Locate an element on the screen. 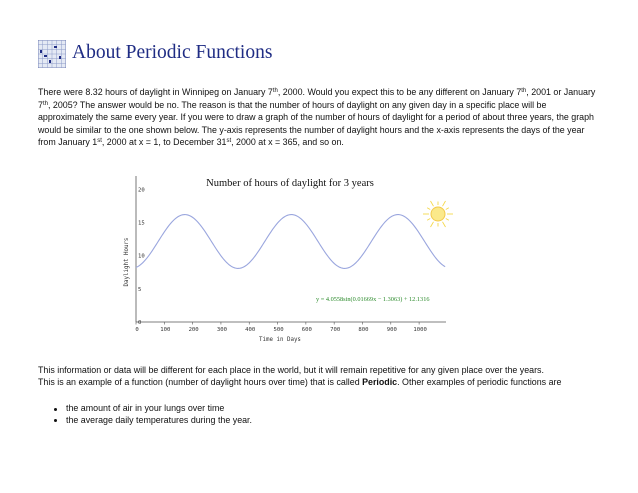 This screenshot has height=493, width=638. x-axis-label: Time in Days is located at coordinates (280, 340).